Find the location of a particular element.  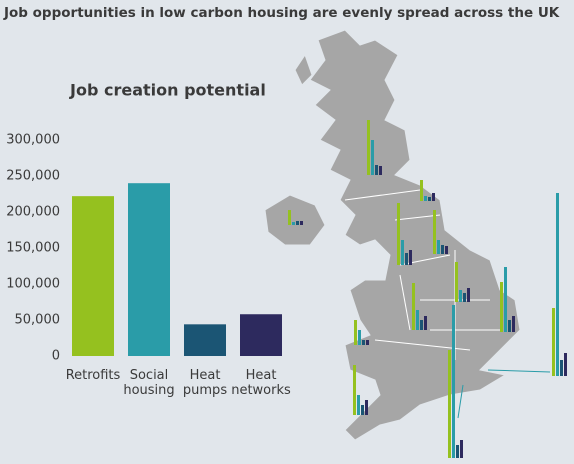

y-tick-label: 250,000 is located at coordinates (33, 176).